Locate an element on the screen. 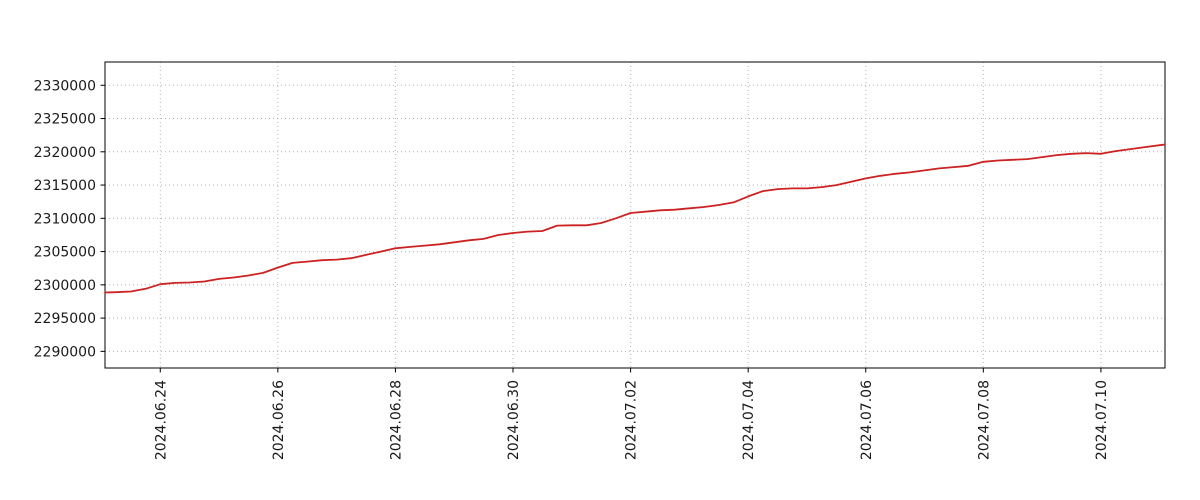  svg-text: 2024.07.06 is located at coordinates (867, 420).